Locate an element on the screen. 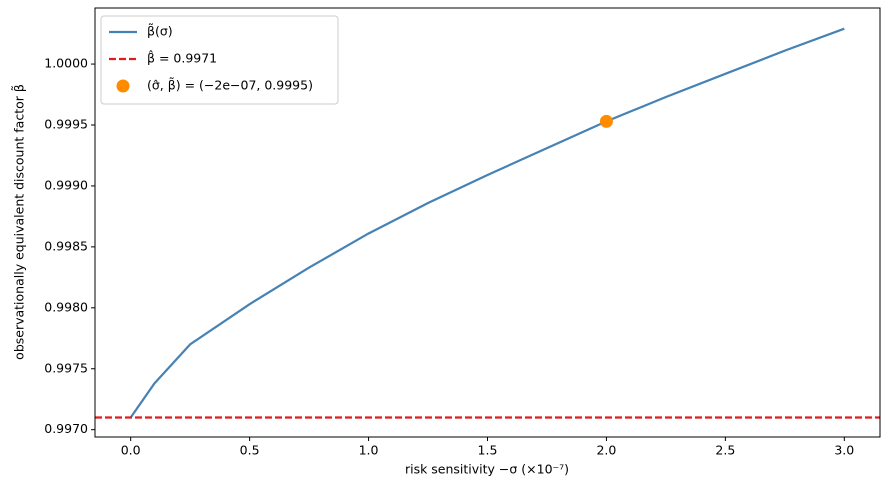 This screenshot has width=889, height=494. x-tick-label: 0.0 is located at coordinates (131, 450).